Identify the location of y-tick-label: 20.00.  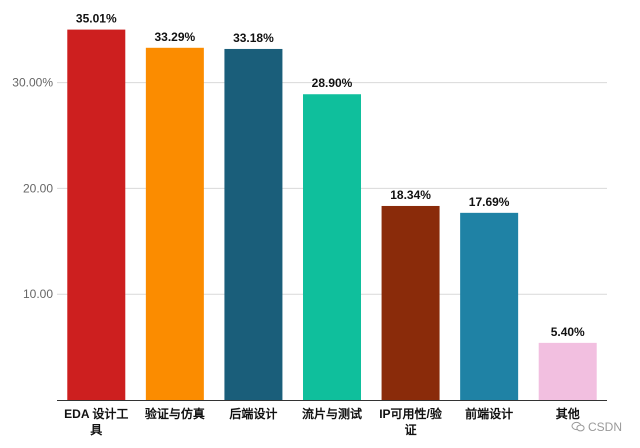
(38, 188).